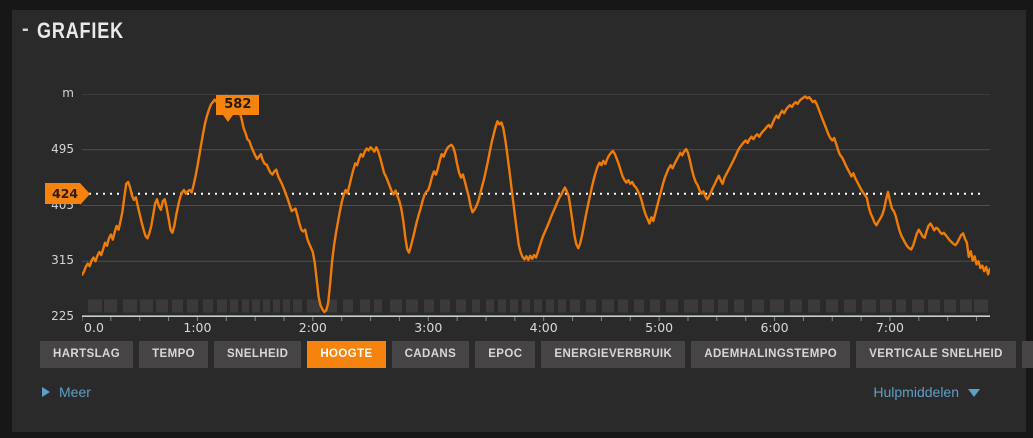 Image resolution: width=1033 pixels, height=438 pixels. Describe the element at coordinates (197, 327) in the screenshot. I see `x-label-1:00: 1:00` at that location.